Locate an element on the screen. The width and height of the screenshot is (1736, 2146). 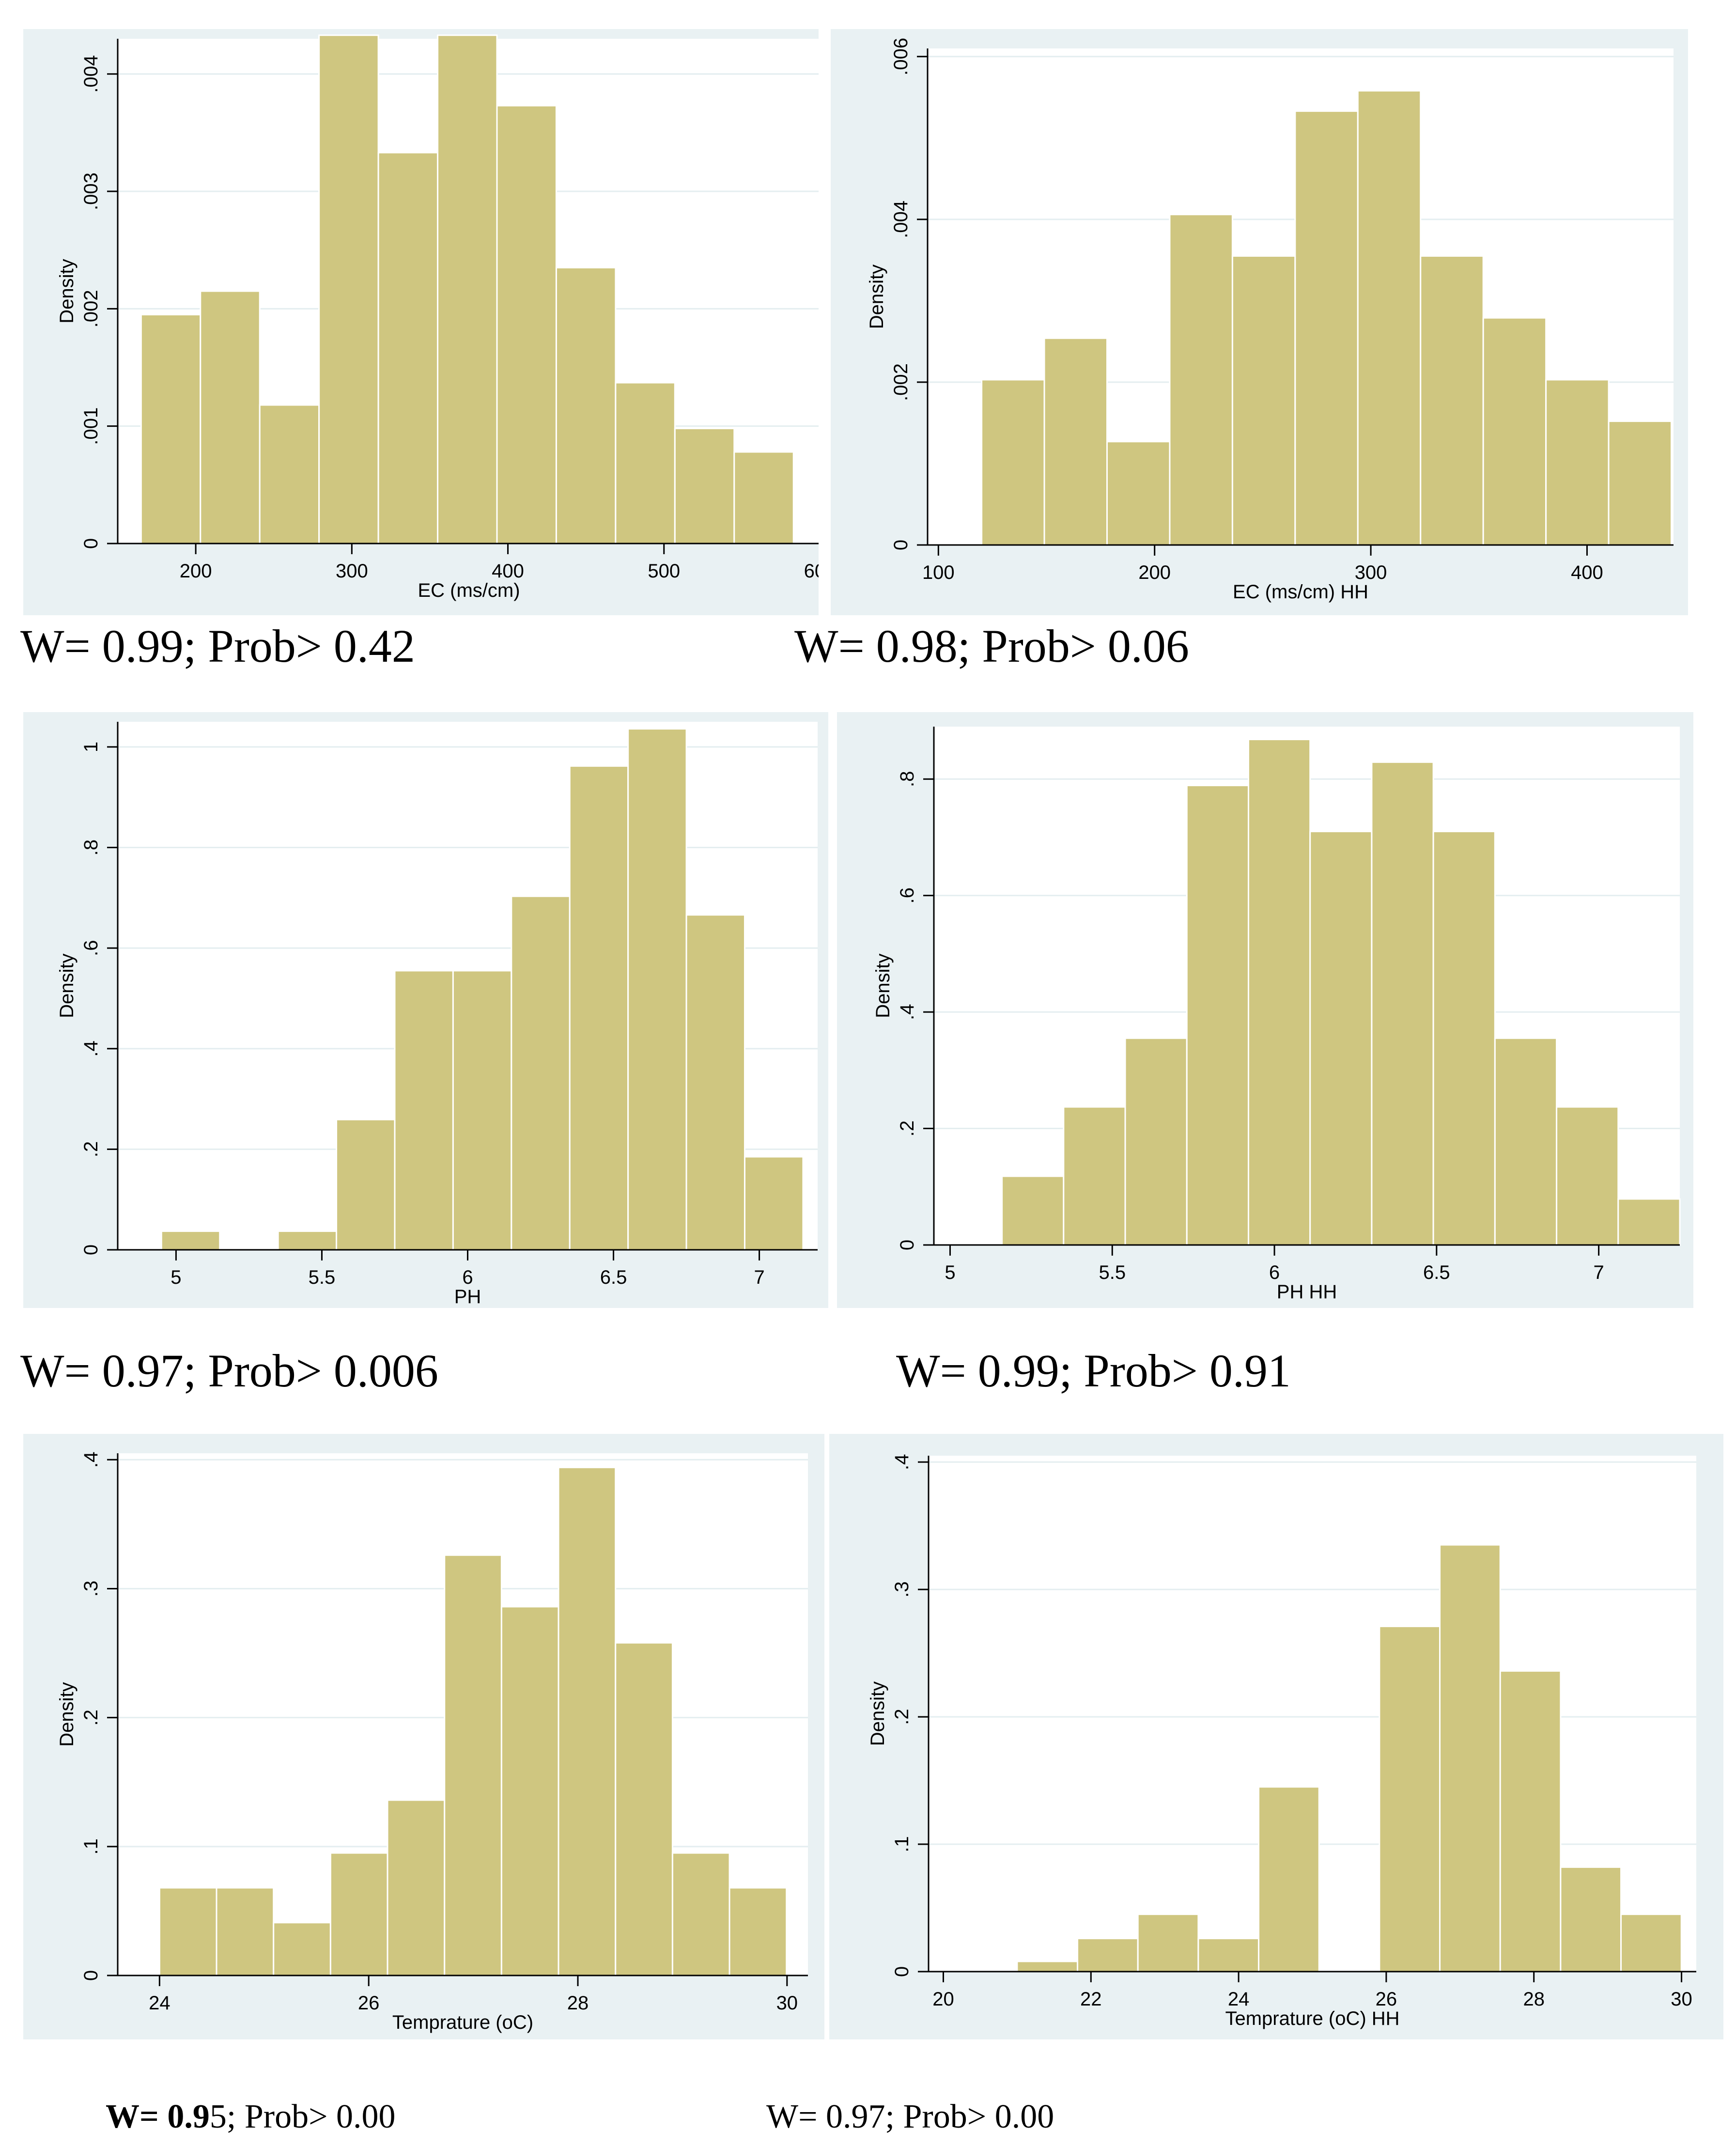
x-tick-label: 500 is located at coordinates (664, 571).